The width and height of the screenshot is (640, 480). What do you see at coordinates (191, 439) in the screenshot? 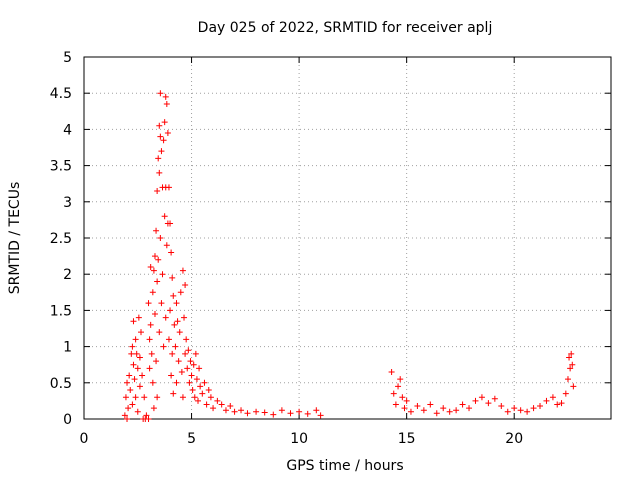
I see `x-tick-label: 5` at bounding box center [191, 439].